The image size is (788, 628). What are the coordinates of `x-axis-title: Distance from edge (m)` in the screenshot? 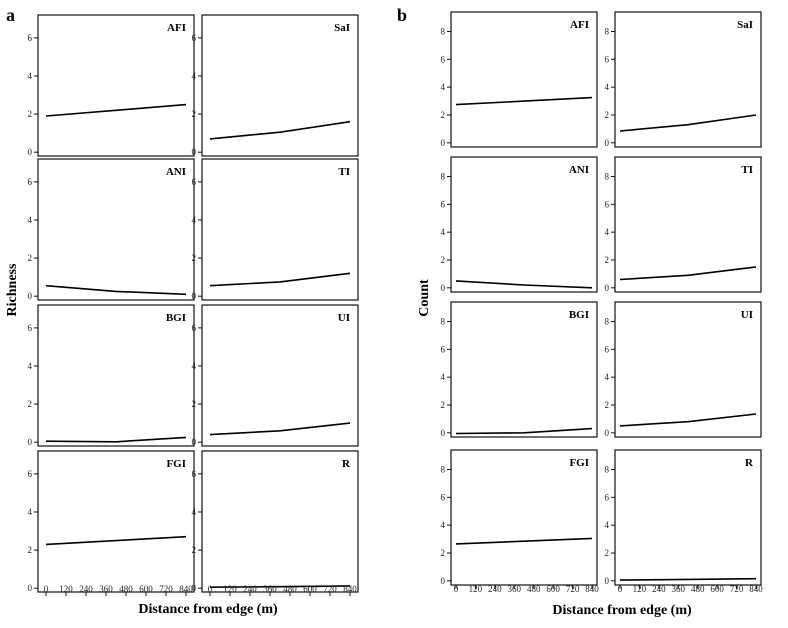 It's located at (208, 609).